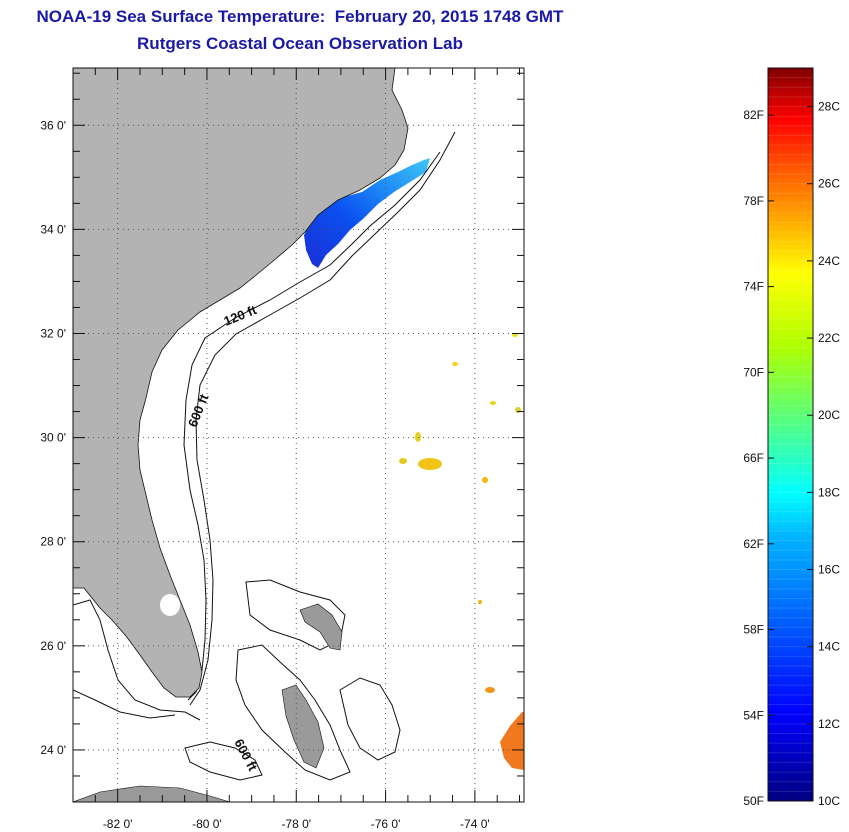  What do you see at coordinates (207, 824) in the screenshot?
I see `lon-tick-label: -80 0'` at bounding box center [207, 824].